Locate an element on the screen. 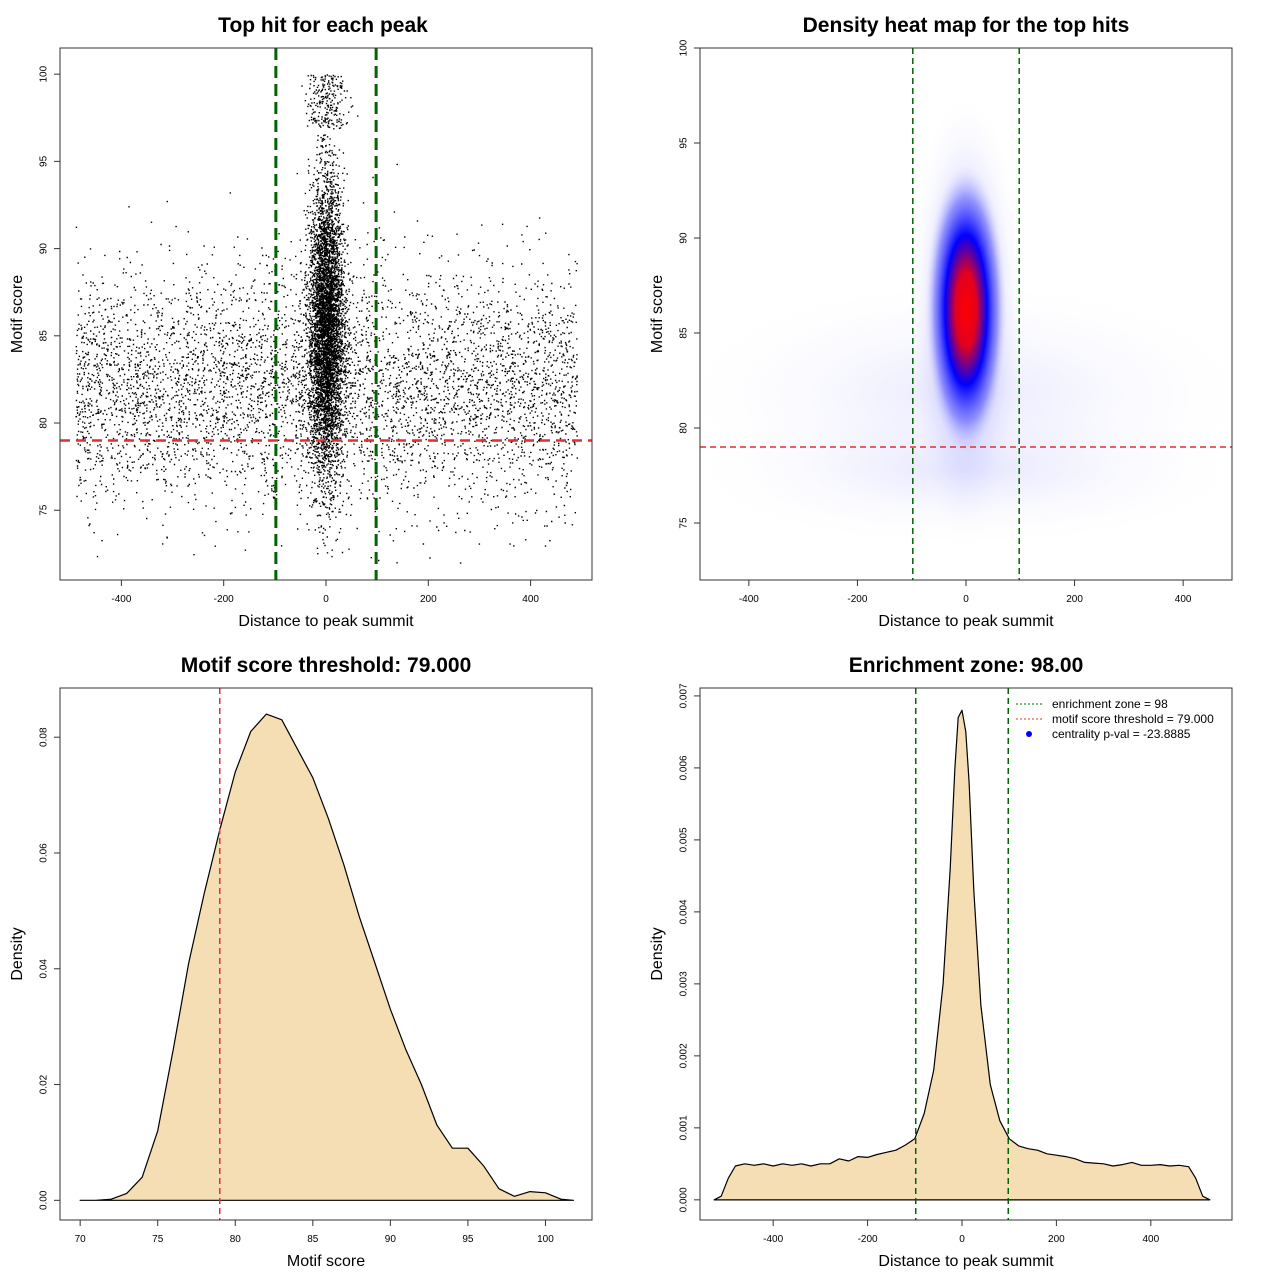  y-tick-label: 0.000 is located at coordinates (684, 1199).